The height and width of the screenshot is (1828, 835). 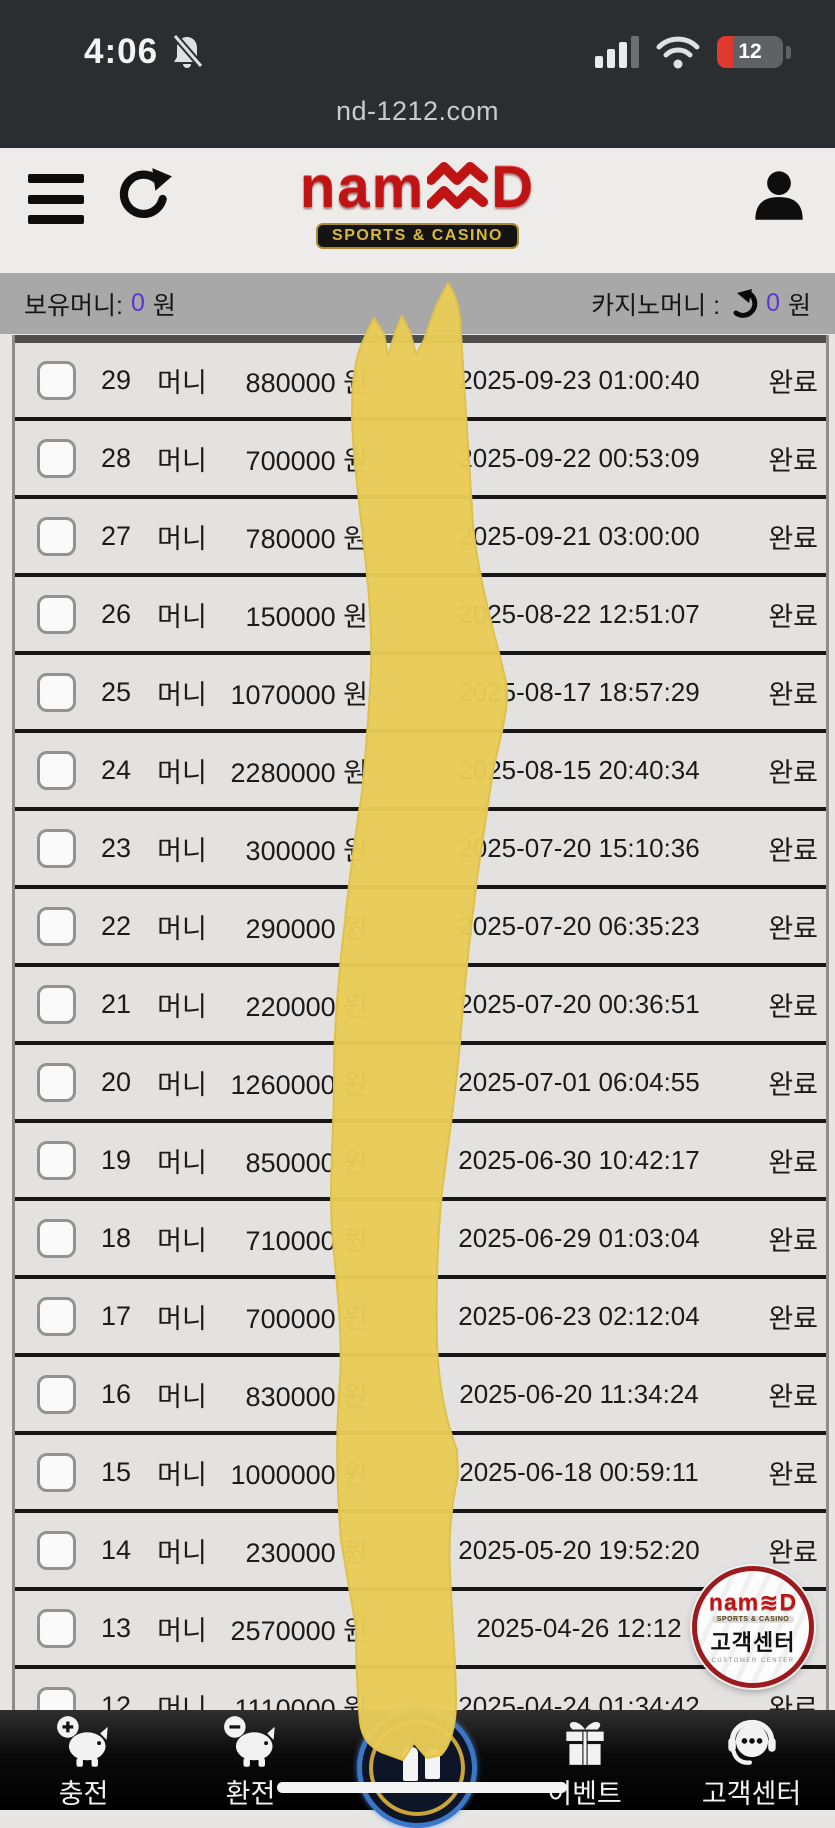 I want to click on row-number: 29, so click(x=116, y=379).